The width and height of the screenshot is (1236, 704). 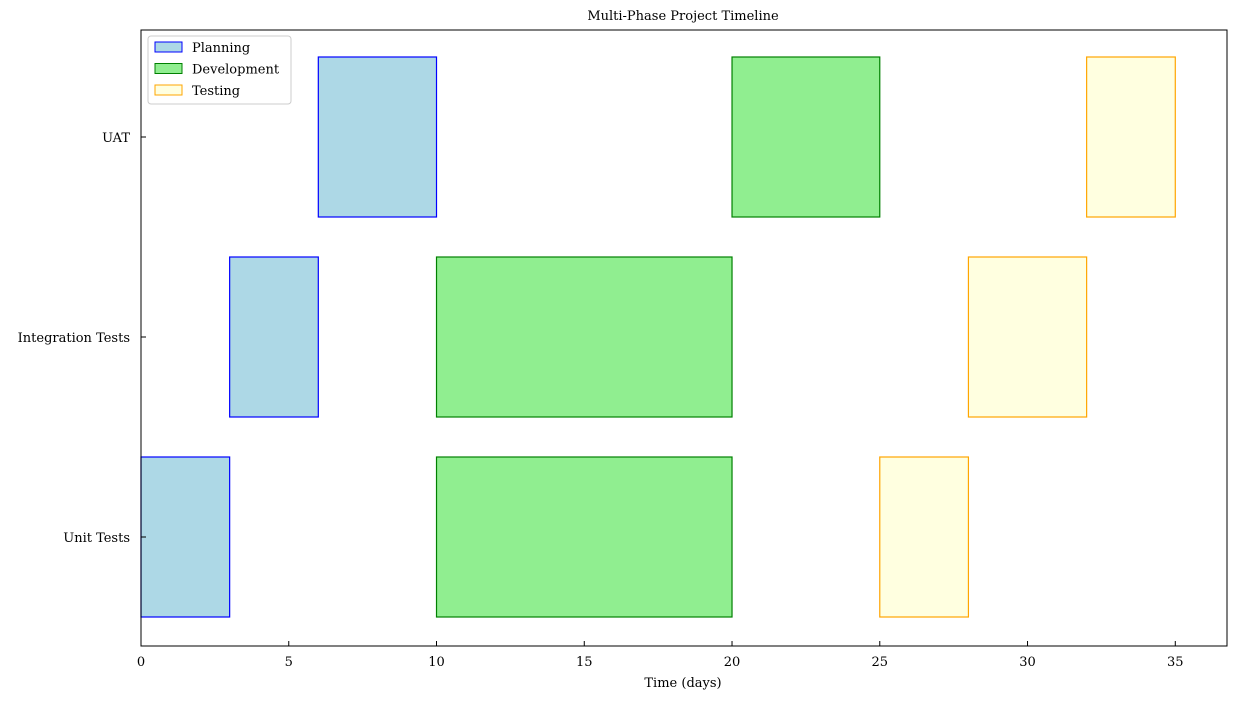 I want to click on x-tick-label: 0, so click(x=141, y=662).